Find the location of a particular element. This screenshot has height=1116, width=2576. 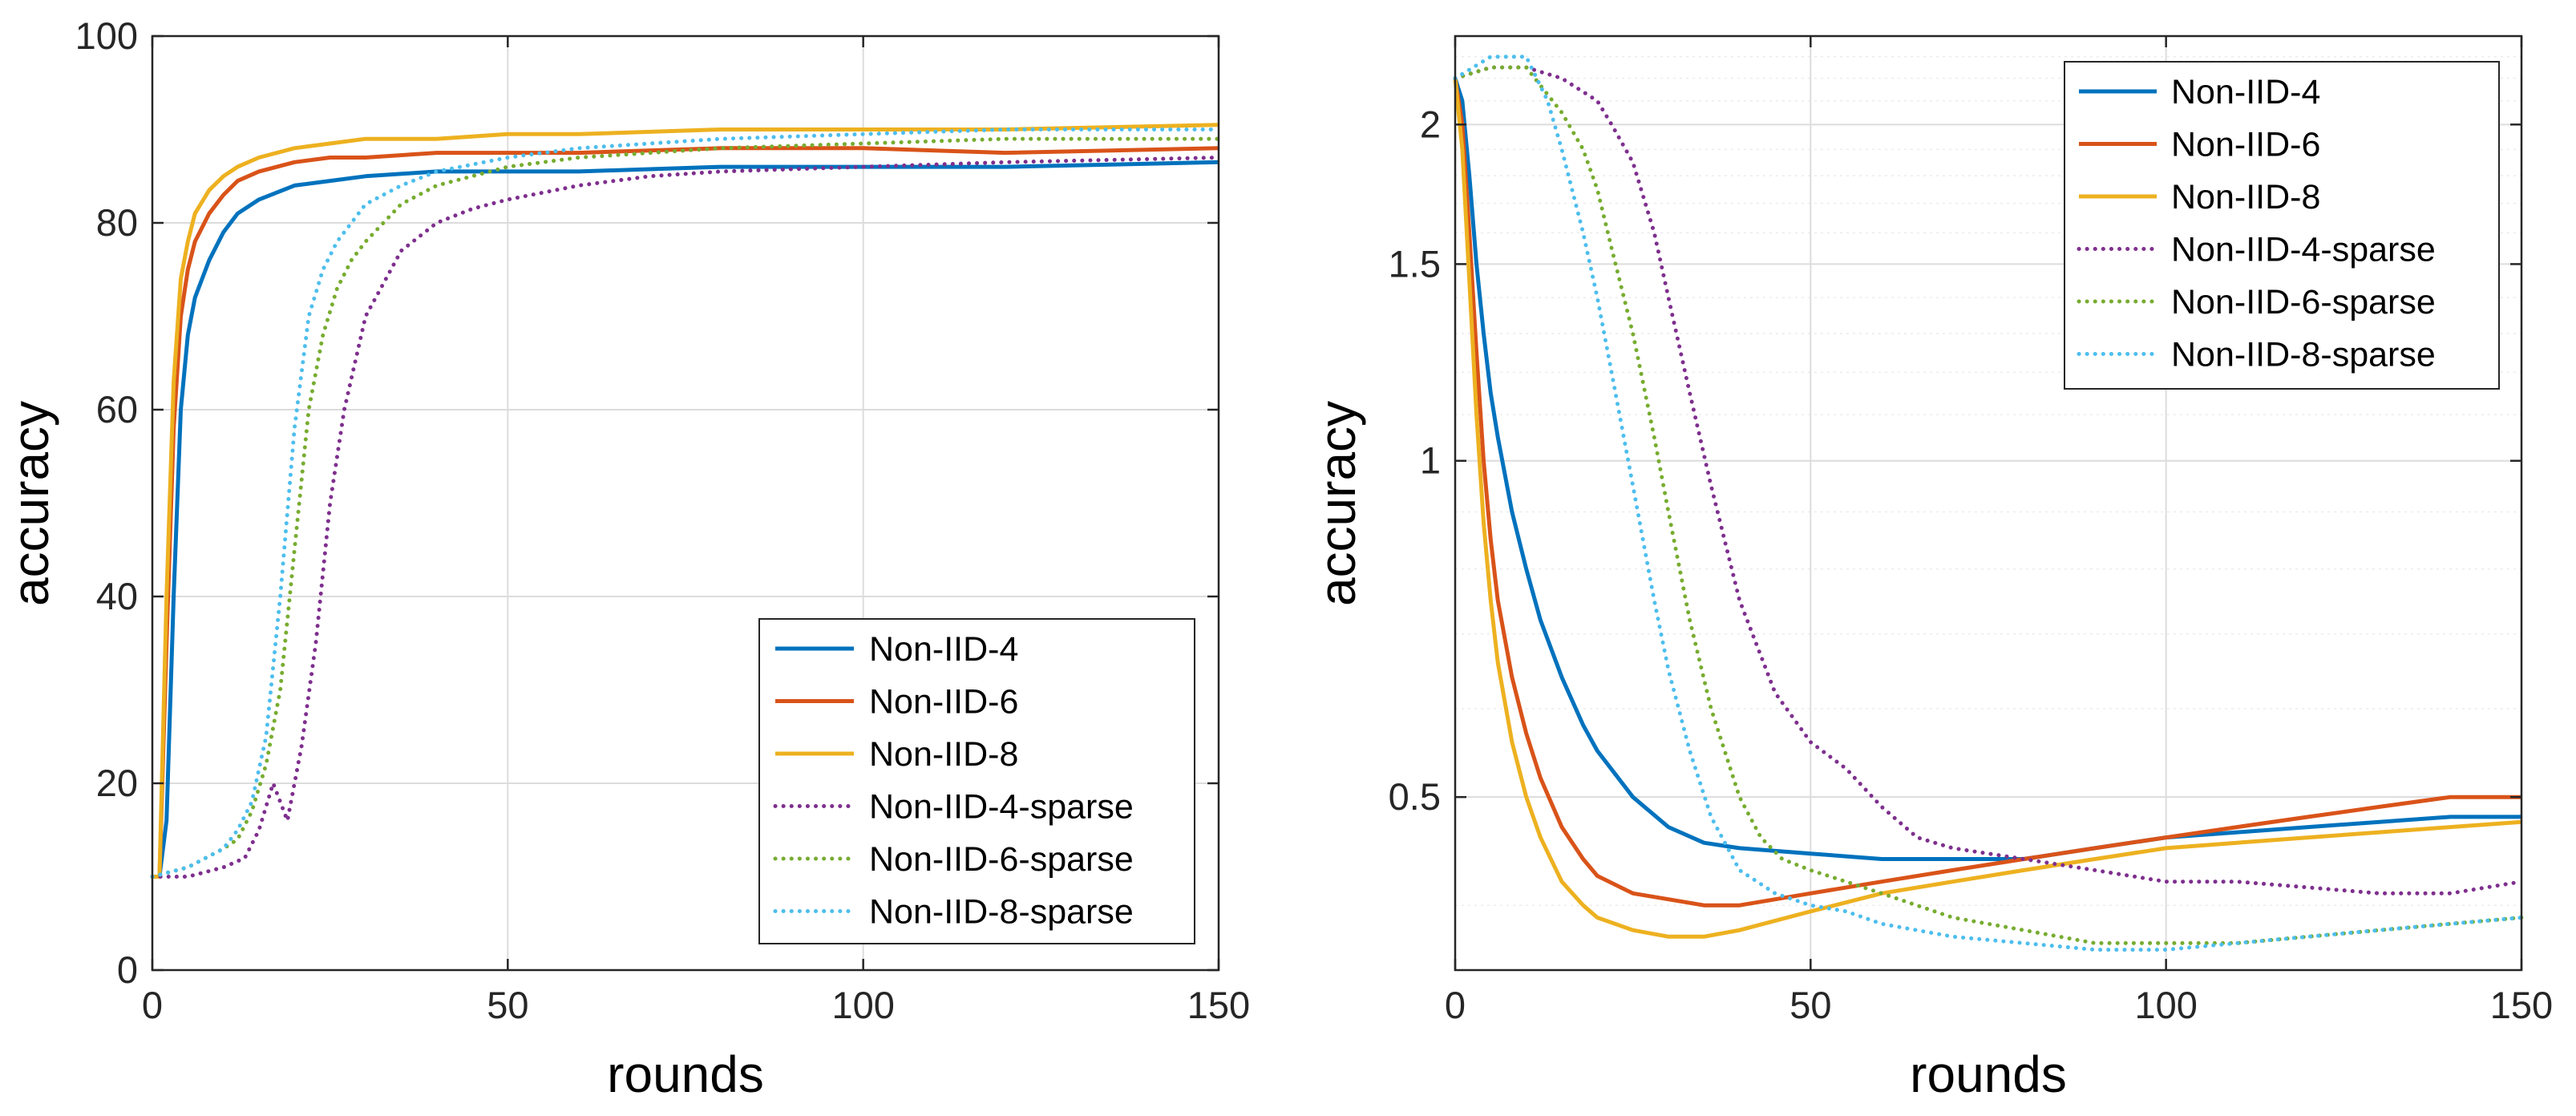

right-x-tick-label: 0 is located at coordinates (1455, 1005).